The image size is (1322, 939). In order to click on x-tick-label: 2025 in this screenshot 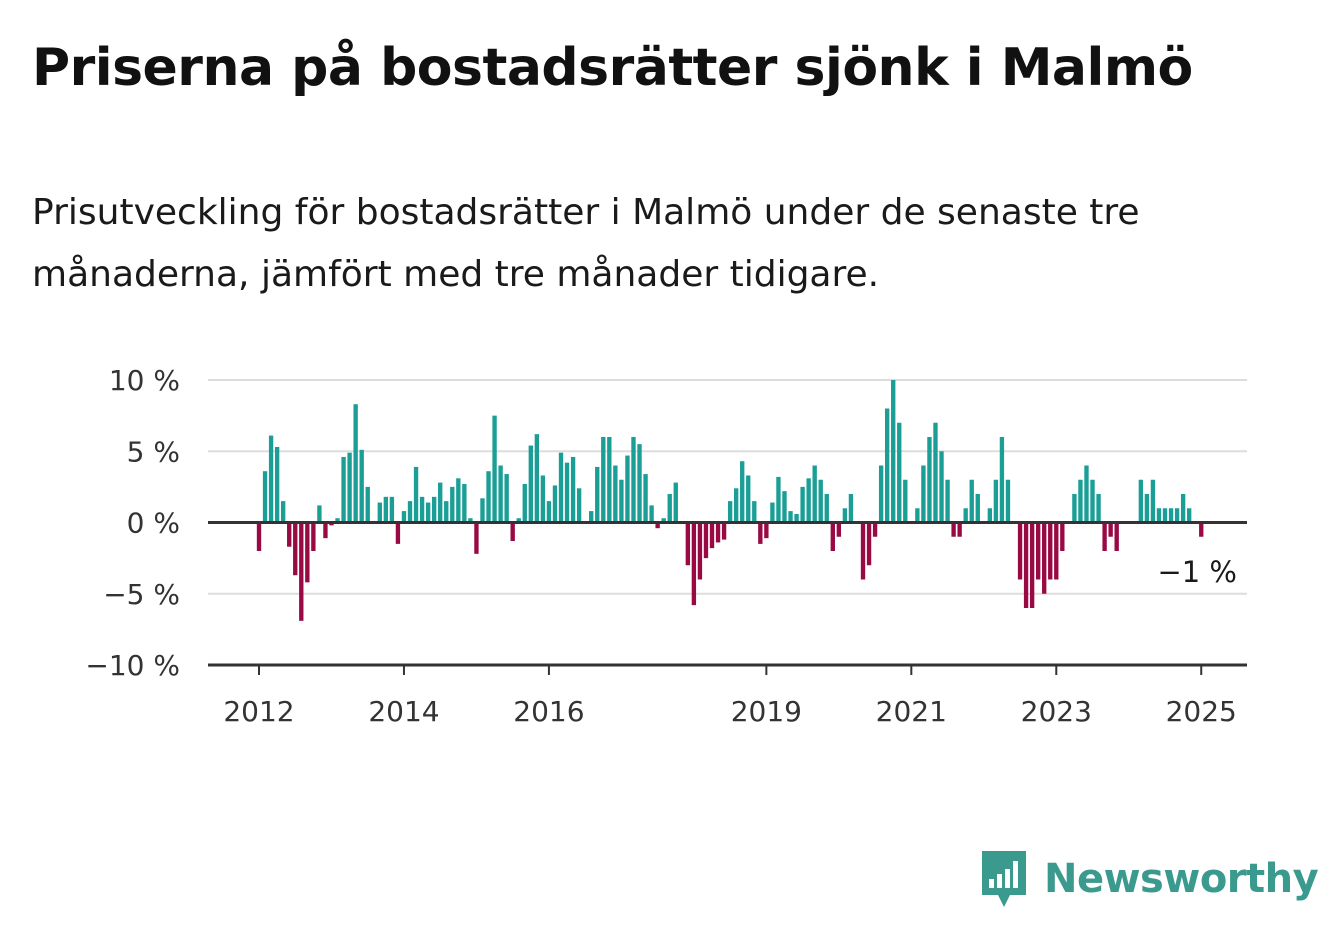, I will do `click(1201, 711)`.